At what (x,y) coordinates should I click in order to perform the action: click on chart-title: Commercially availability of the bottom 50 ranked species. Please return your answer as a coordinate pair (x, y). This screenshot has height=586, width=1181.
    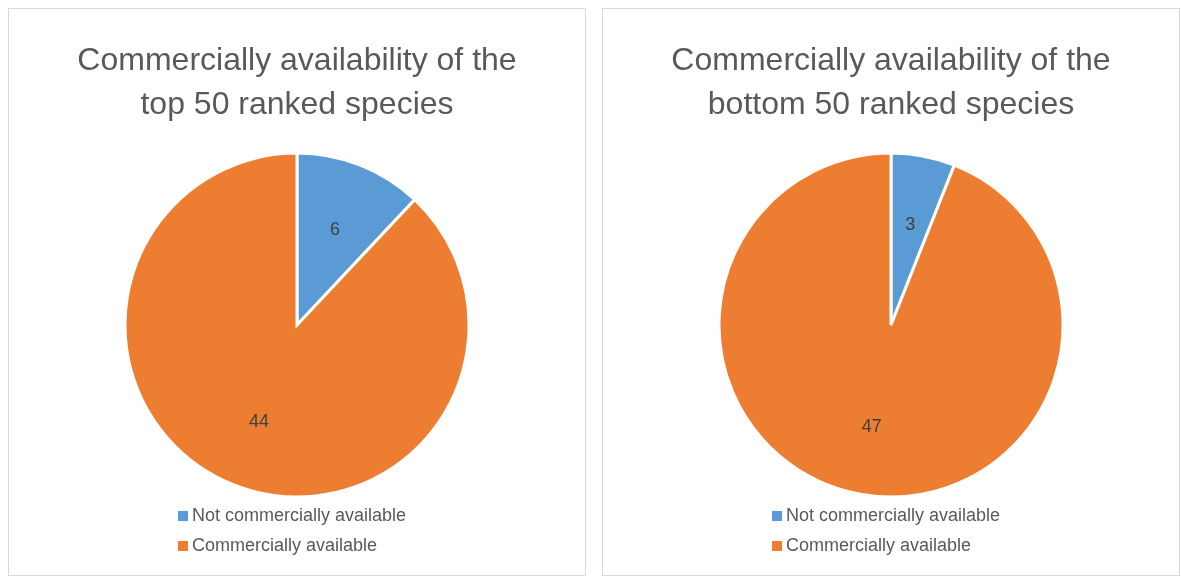
    Looking at the image, I should click on (891, 81).